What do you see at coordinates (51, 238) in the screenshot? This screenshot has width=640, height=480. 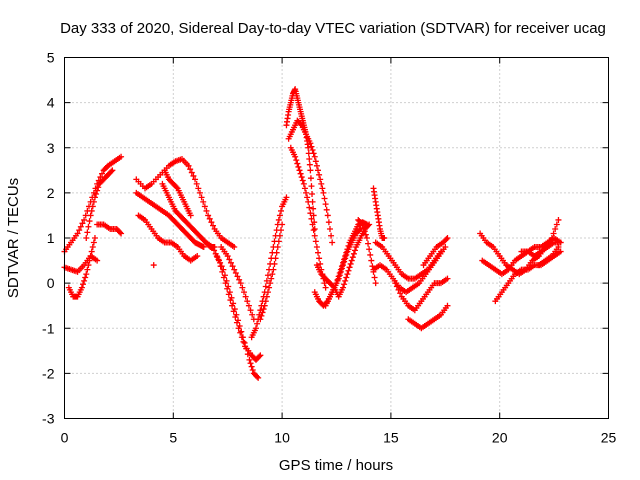 I see `y-tick-label: 1` at bounding box center [51, 238].